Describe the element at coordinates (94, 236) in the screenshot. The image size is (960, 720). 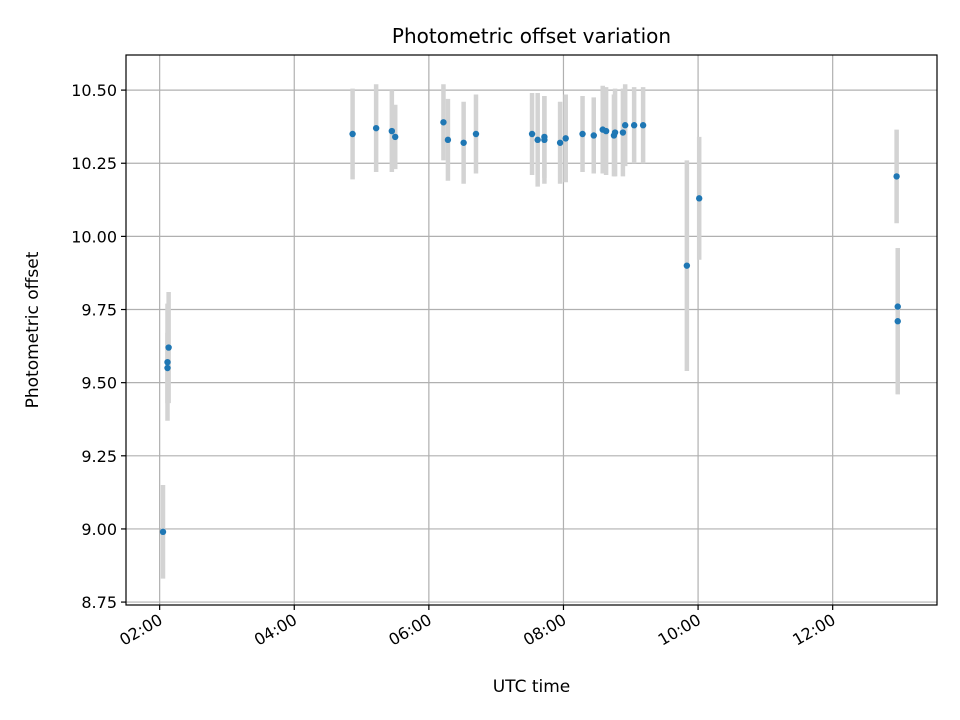
I see `y-tick-label: 10.00` at that location.